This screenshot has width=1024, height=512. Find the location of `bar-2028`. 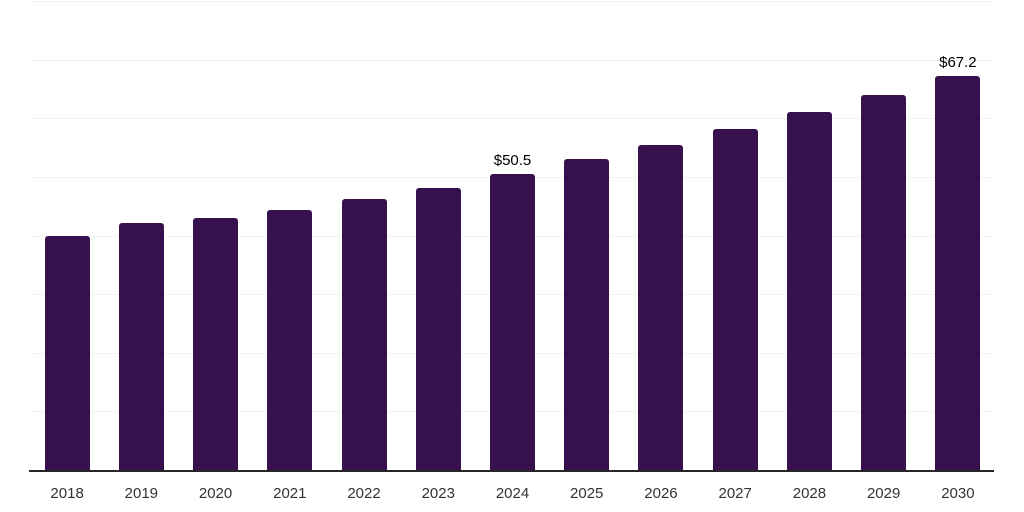

bar-2028 is located at coordinates (809, 291).